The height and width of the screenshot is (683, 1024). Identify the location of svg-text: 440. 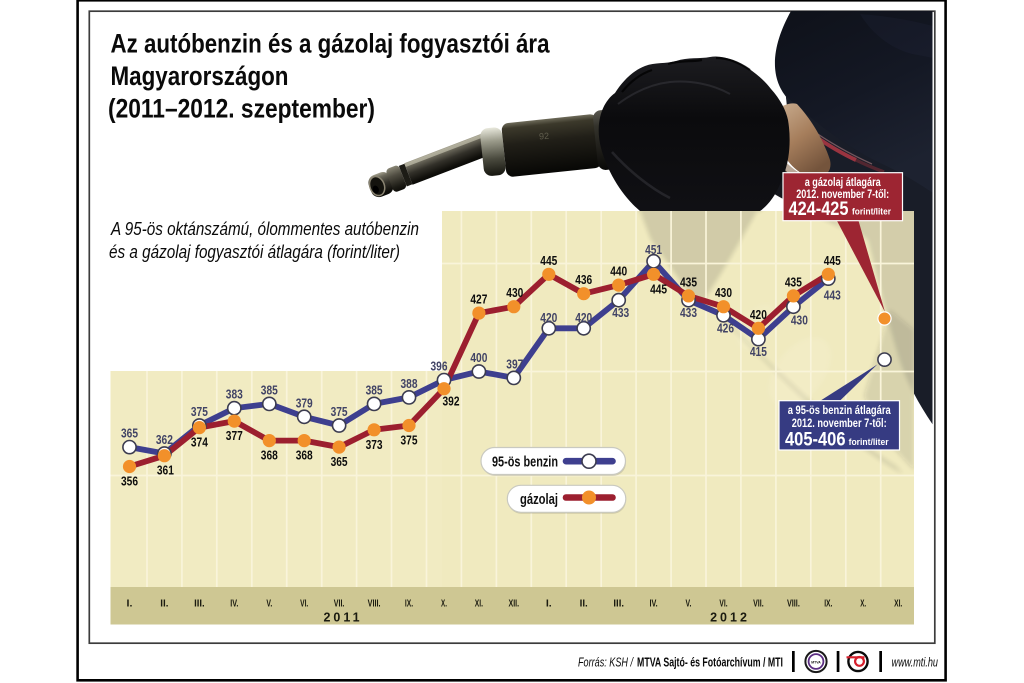
(618, 271).